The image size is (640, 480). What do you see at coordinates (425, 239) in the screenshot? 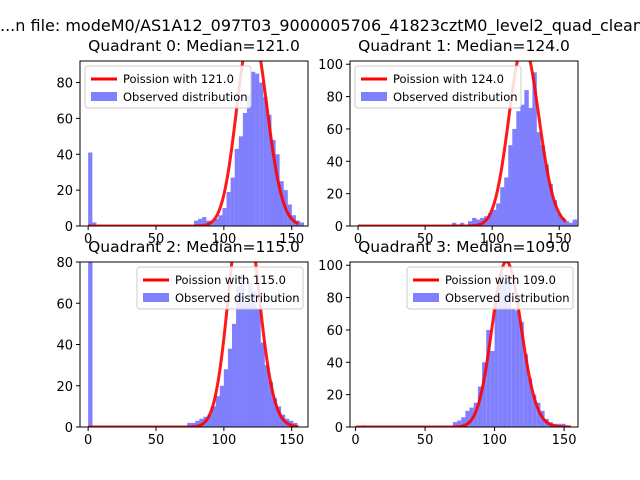
I see `x-tick-label: 50` at bounding box center [425, 239].